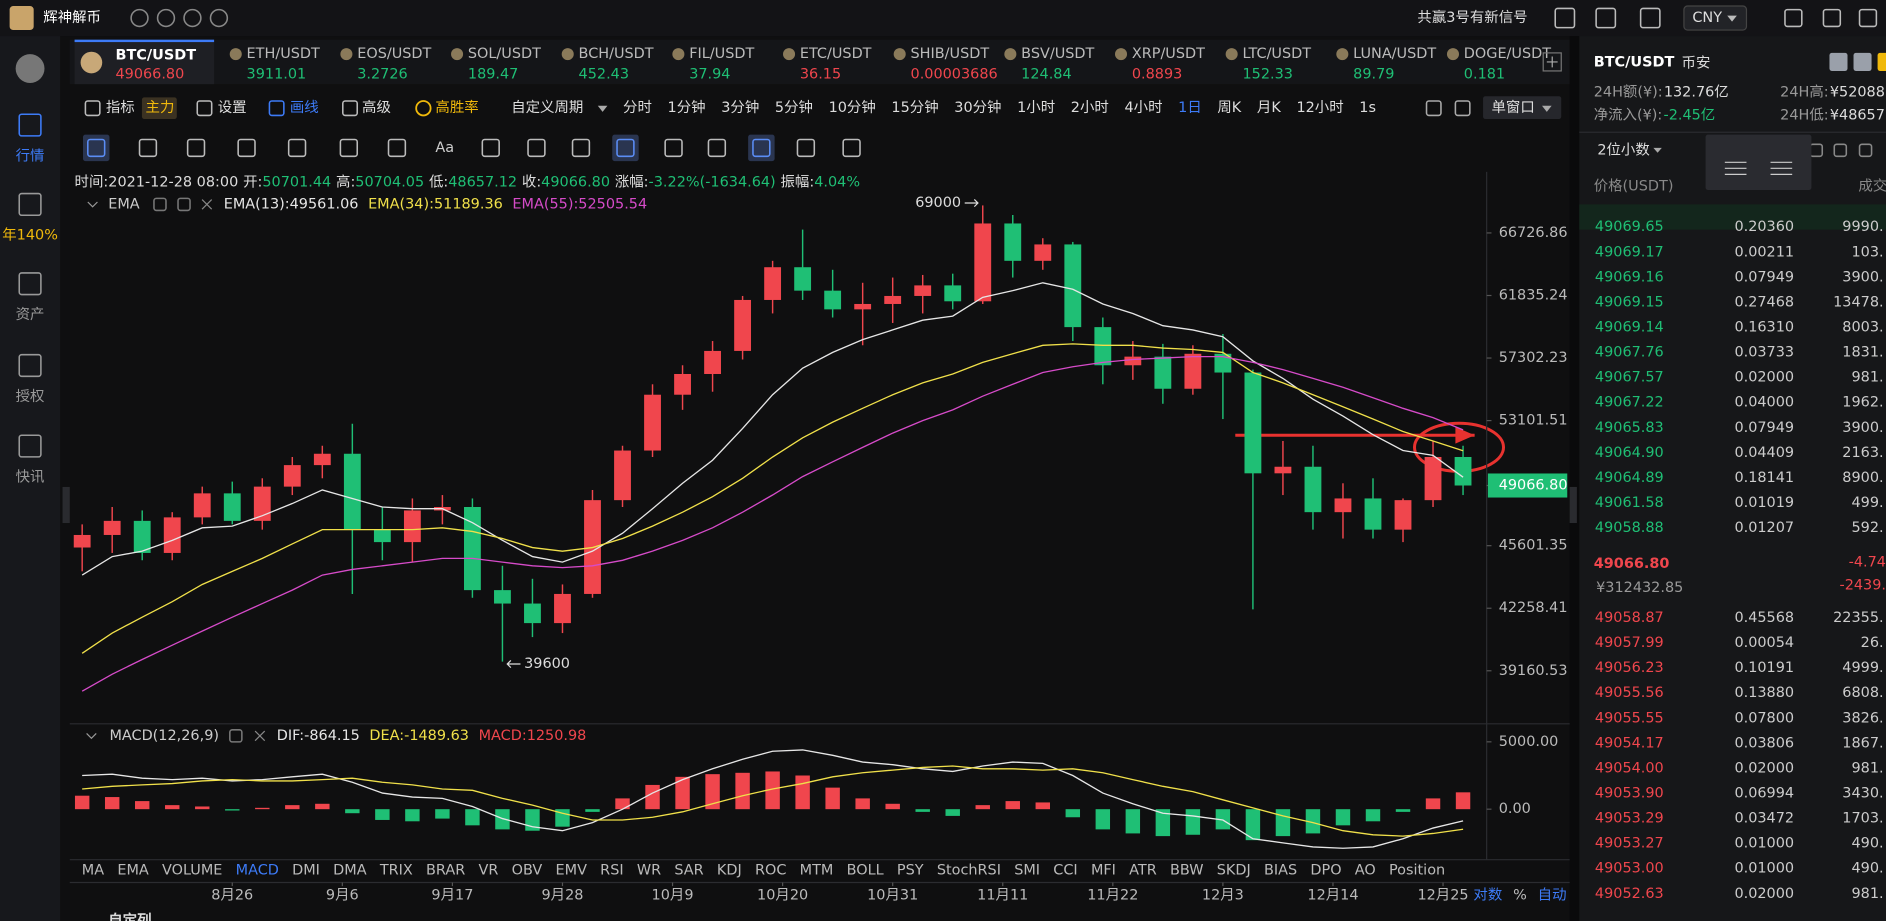 The image size is (1886, 921). I want to click on tab-price: 89.79, so click(1373, 75).